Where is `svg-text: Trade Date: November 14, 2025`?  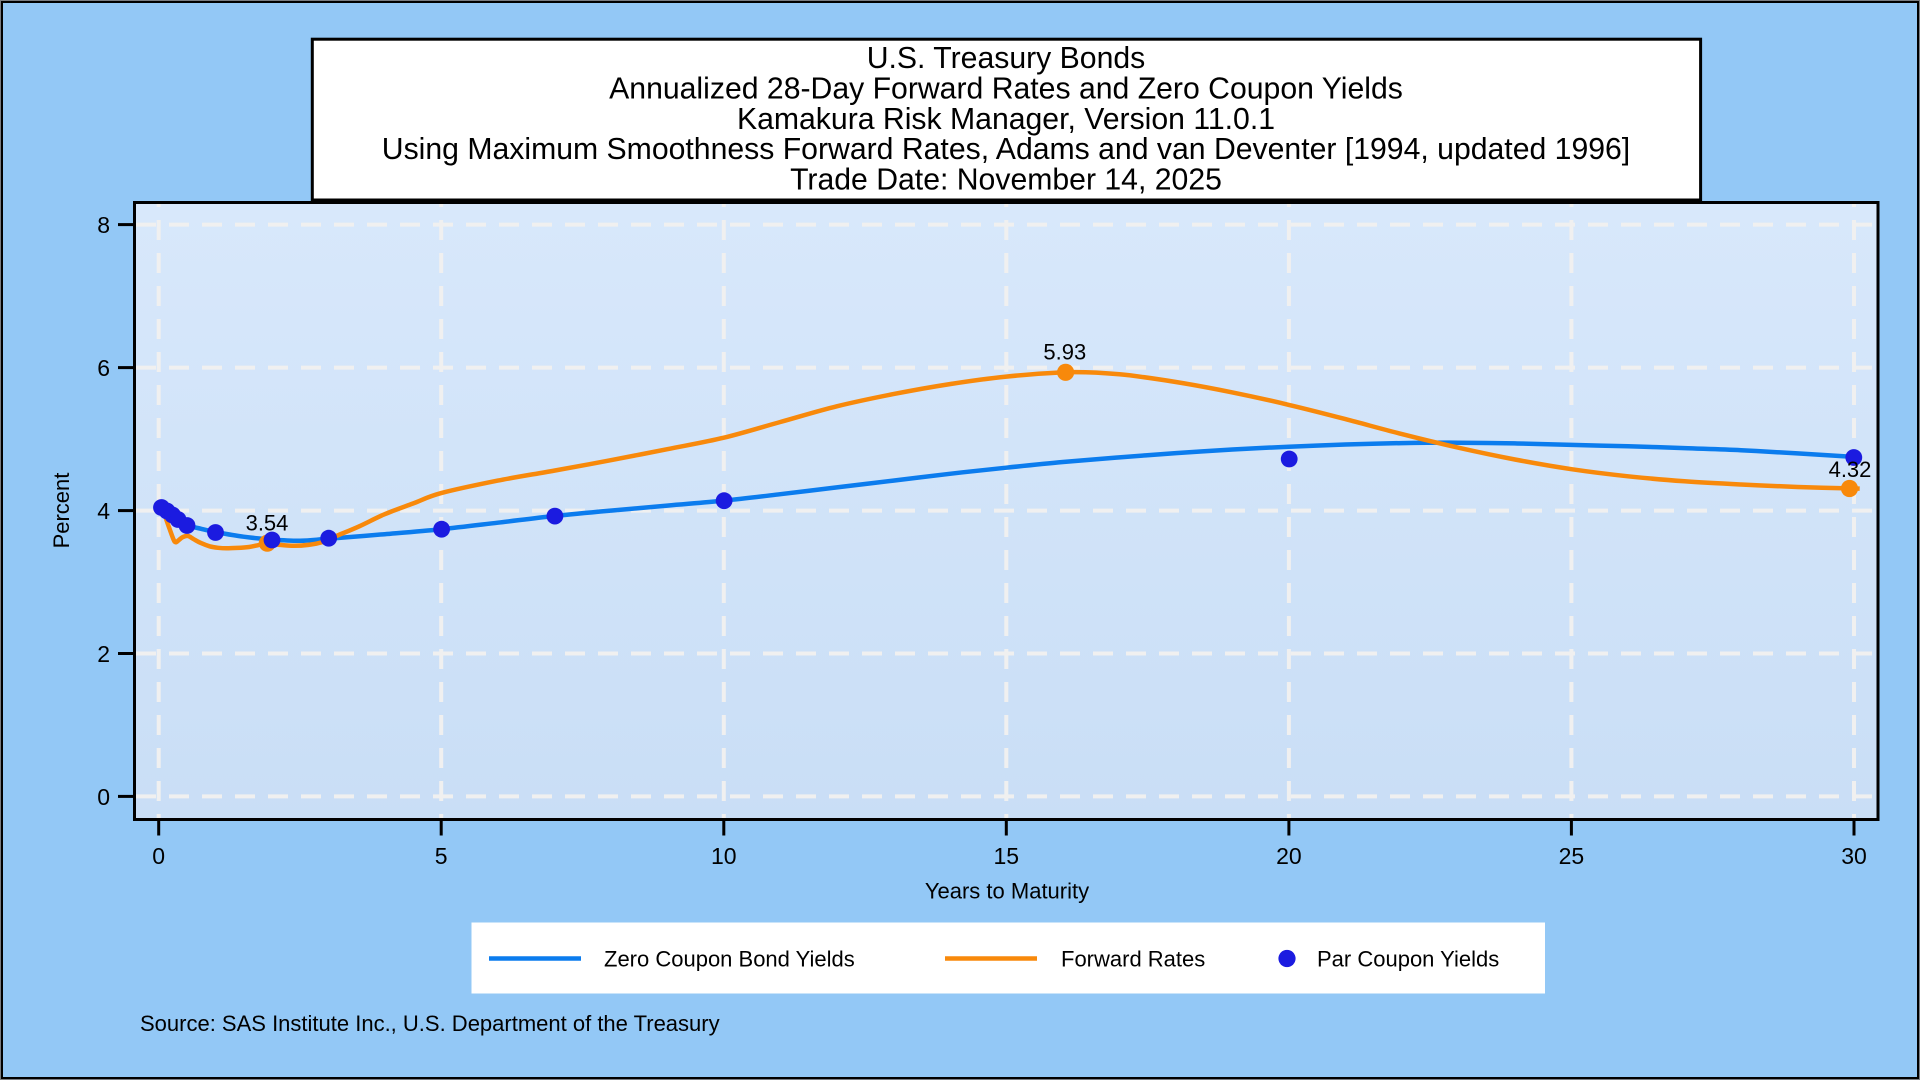 svg-text: Trade Date: November 14, 2025 is located at coordinates (1006, 180).